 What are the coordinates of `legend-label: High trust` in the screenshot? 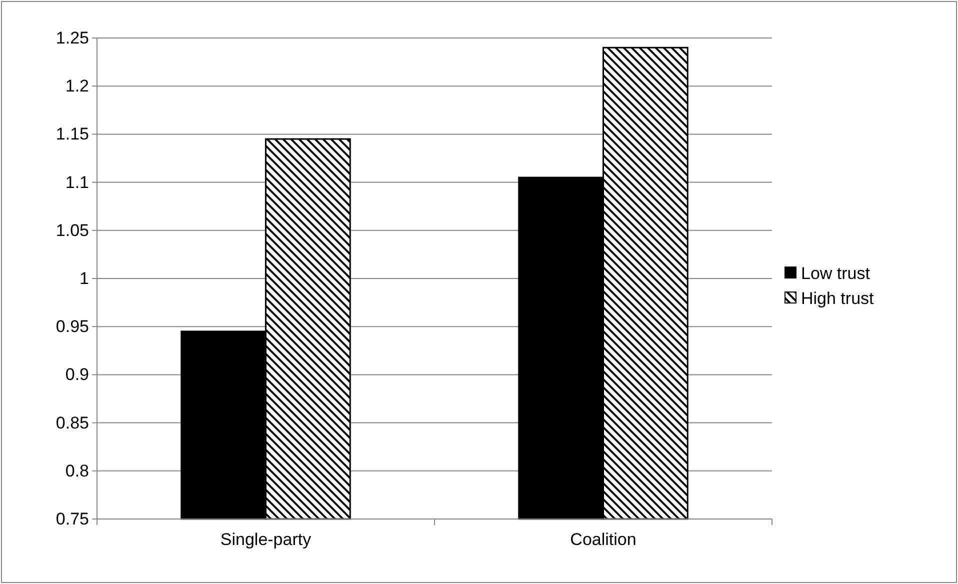 It's located at (837, 298).